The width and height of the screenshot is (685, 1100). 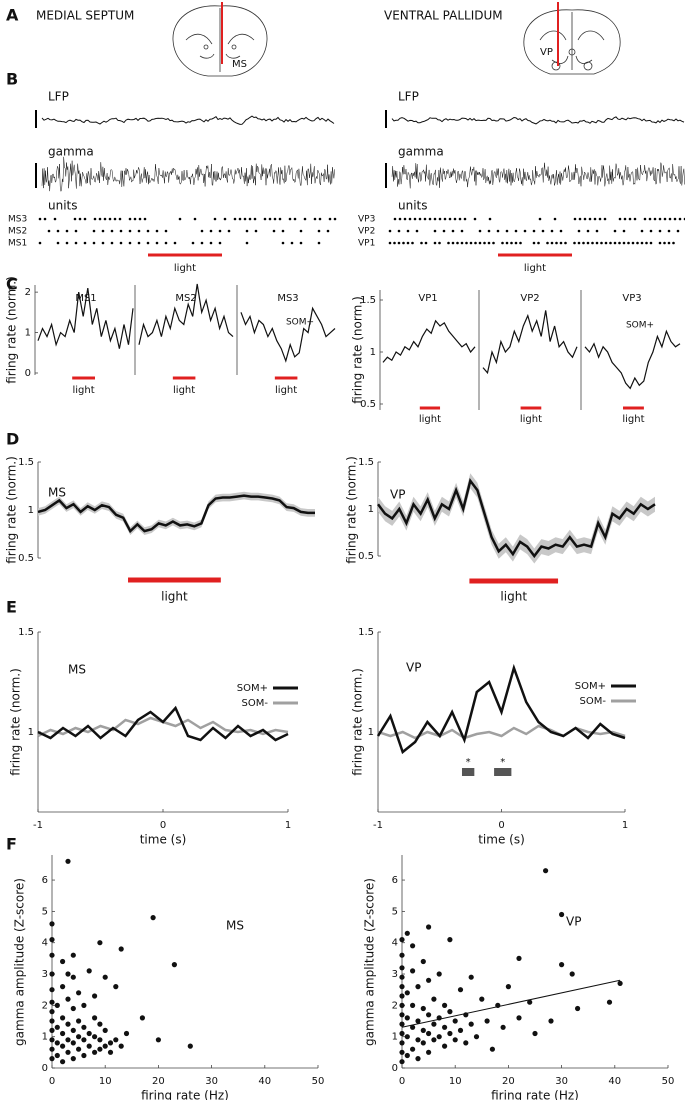 What do you see at coordinates (395, 911) in the screenshot?
I see `y-tick-label: 5` at bounding box center [395, 911].